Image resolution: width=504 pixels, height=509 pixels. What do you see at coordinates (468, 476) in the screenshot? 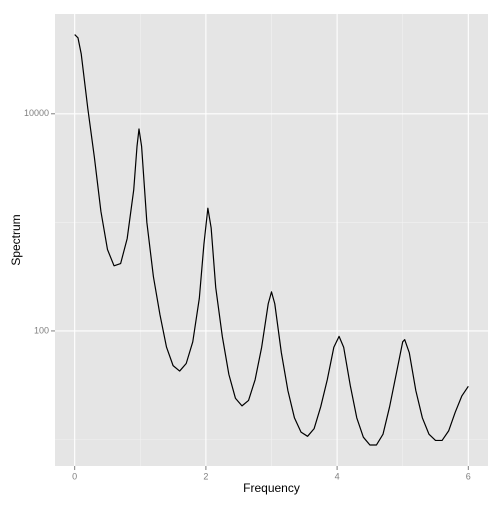
I see `x-tick-label: 6` at bounding box center [468, 476].